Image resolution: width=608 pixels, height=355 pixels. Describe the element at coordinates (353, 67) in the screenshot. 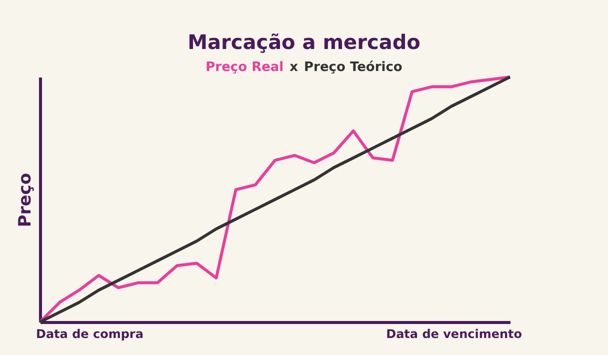

I see `text: Preço Teórico` at that location.